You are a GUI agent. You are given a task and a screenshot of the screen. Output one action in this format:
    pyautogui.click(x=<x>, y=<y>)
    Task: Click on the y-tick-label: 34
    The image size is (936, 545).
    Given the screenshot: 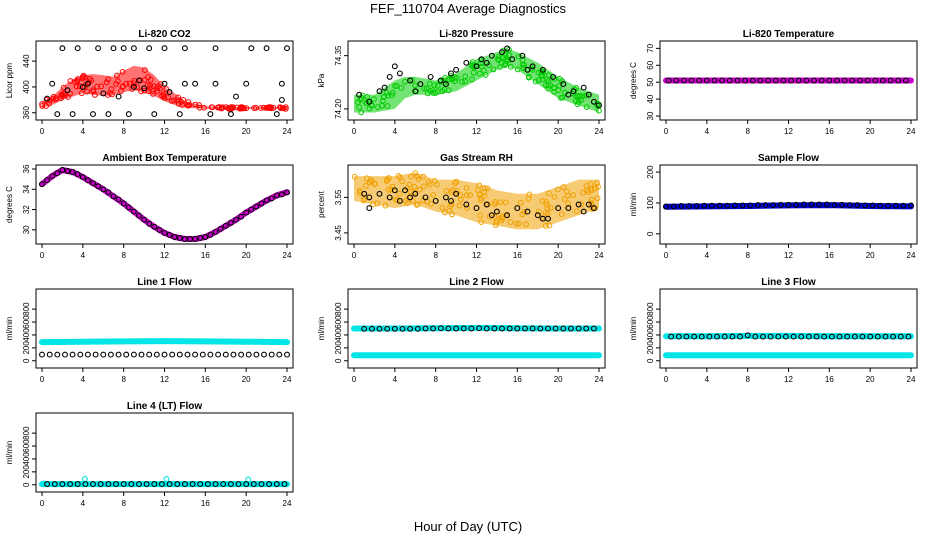 What is the action you would take?
    pyautogui.click(x=26, y=188)
    